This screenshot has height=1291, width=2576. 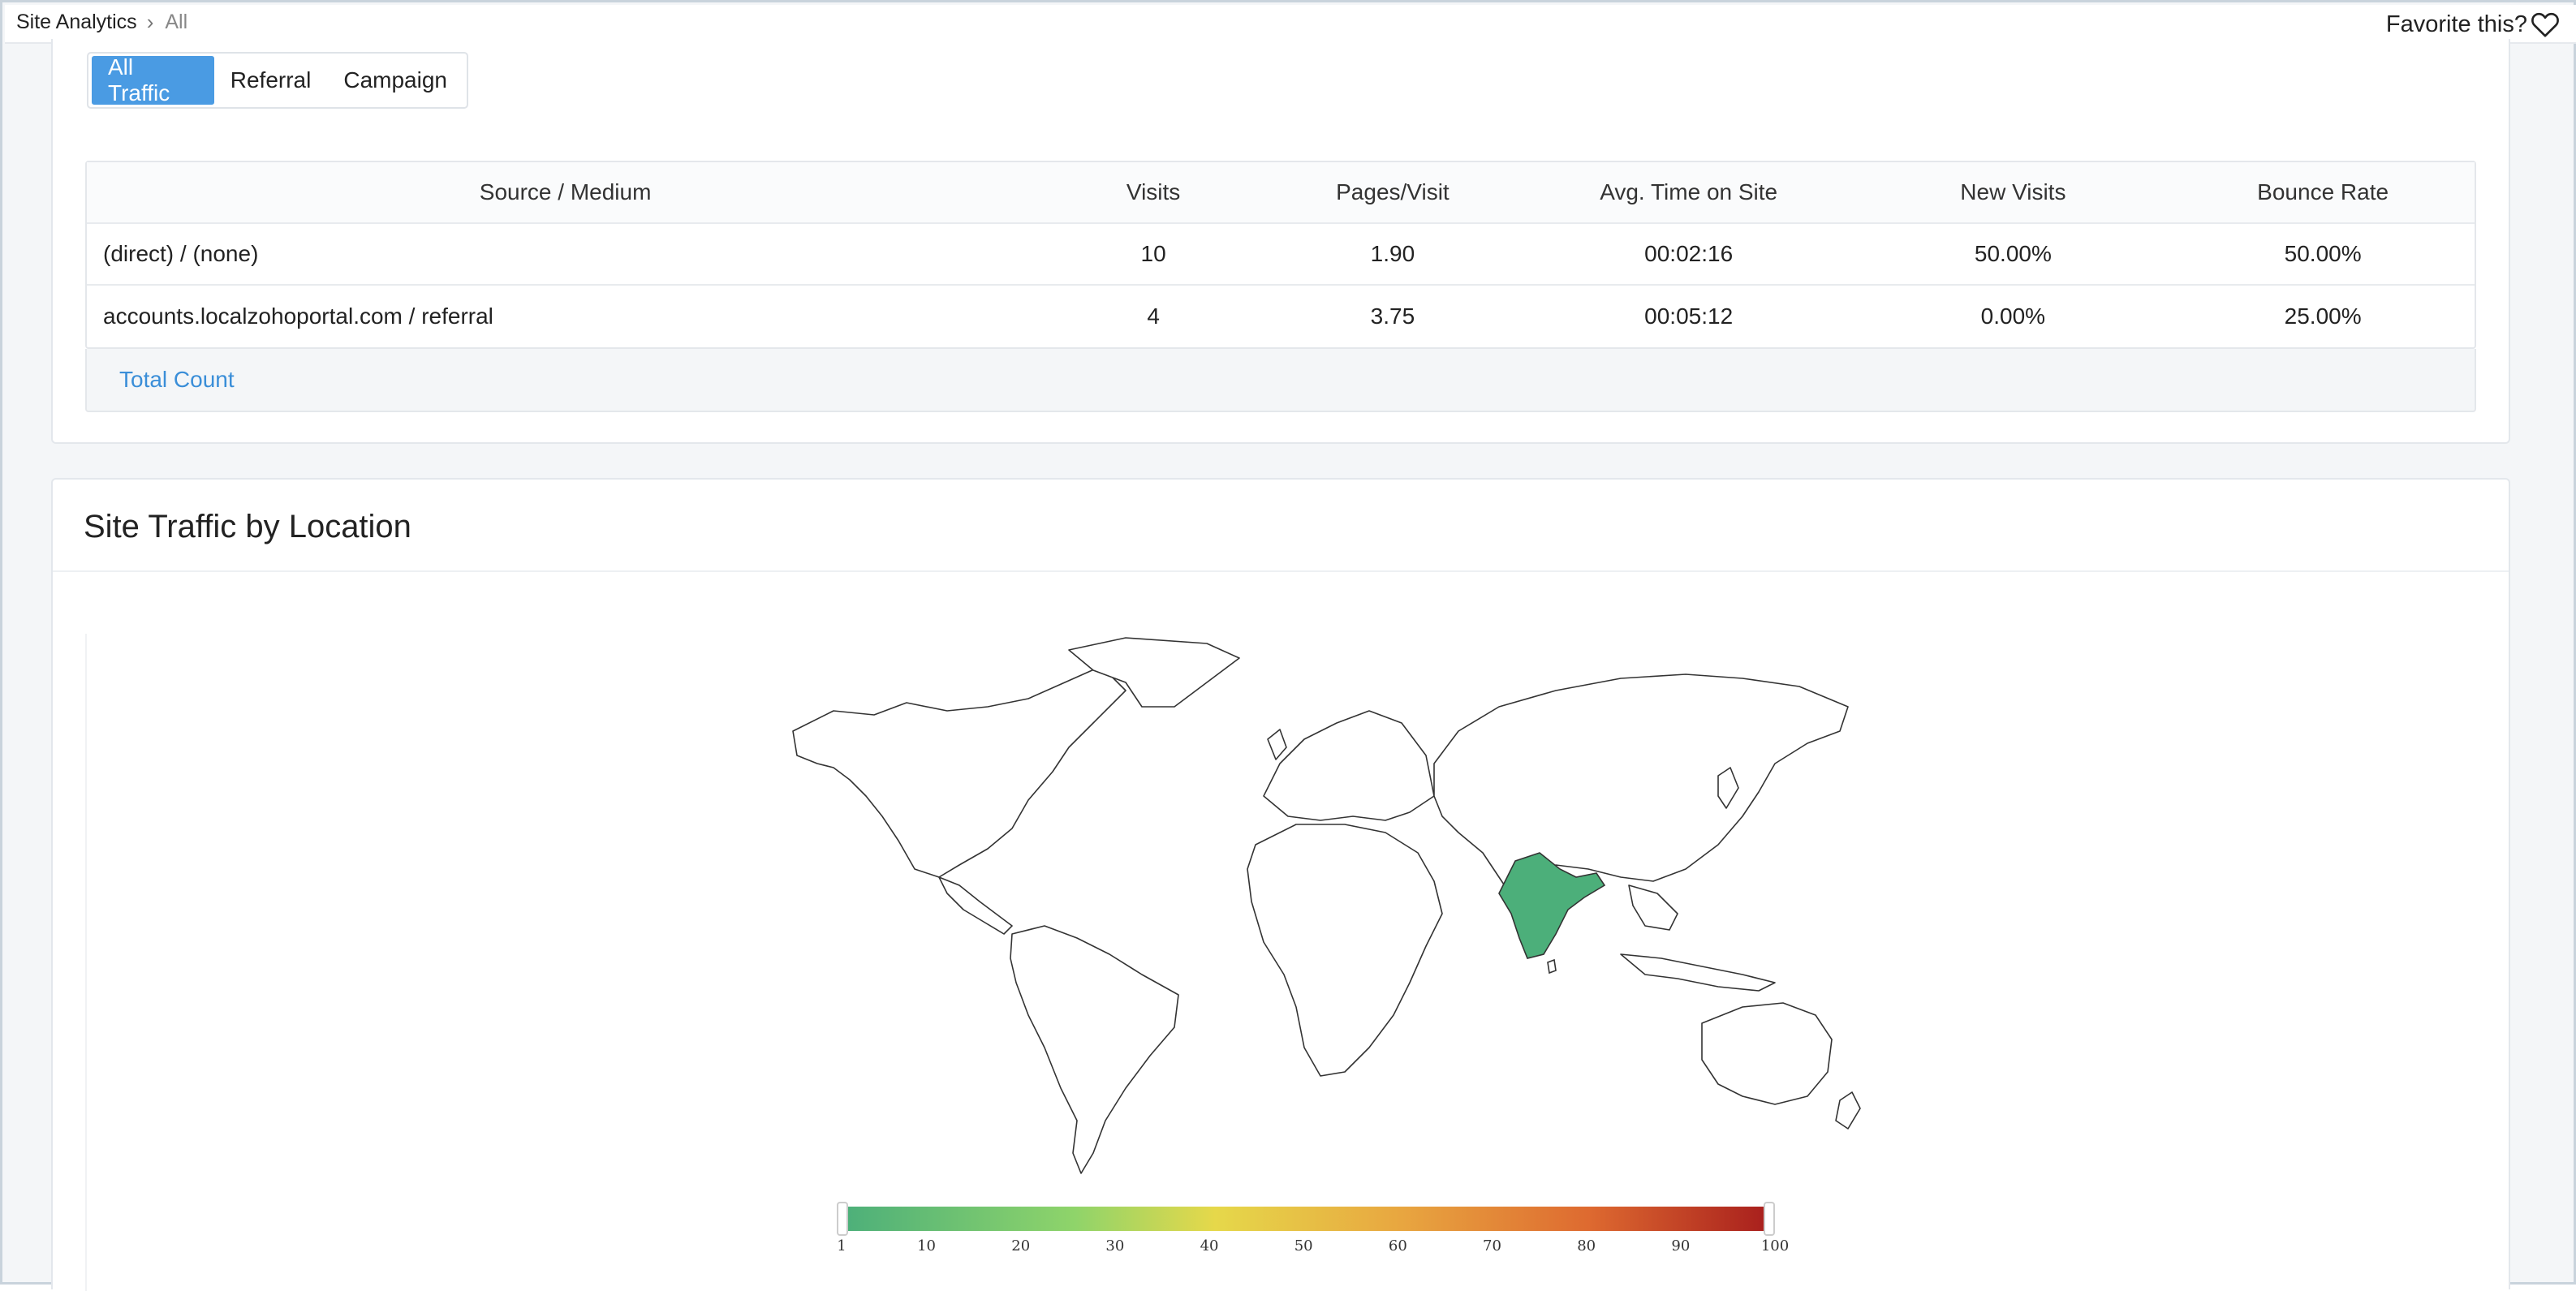 I want to click on sri-lanka-region, so click(x=1552, y=967).